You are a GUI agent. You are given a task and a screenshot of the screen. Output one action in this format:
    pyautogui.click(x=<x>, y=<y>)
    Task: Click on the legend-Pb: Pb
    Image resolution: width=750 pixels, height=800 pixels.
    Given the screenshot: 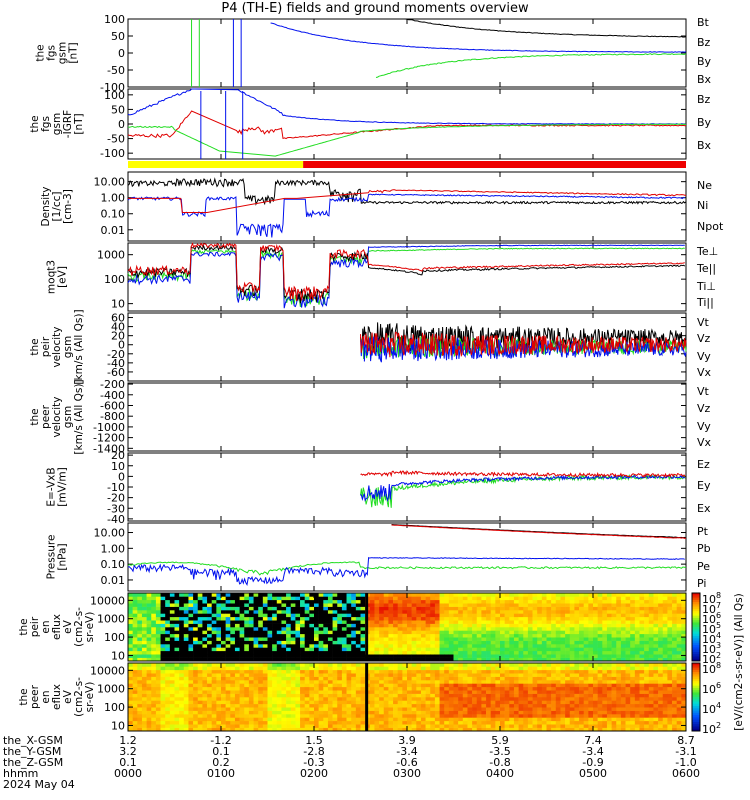 What is the action you would take?
    pyautogui.click(x=704, y=548)
    